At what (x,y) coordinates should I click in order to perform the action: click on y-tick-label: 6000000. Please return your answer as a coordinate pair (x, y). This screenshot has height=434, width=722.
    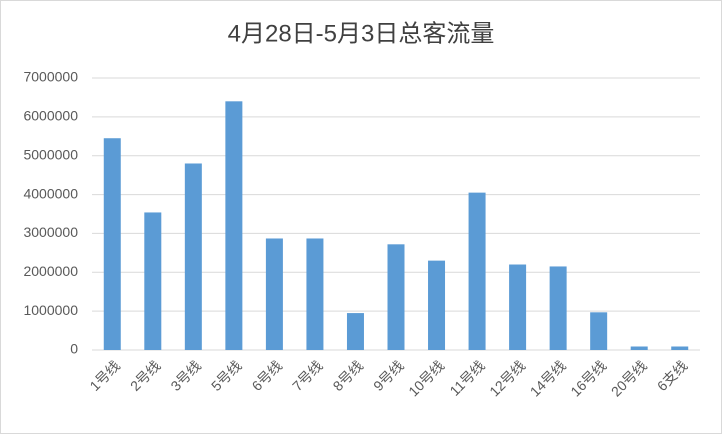
    Looking at the image, I should click on (50, 116).